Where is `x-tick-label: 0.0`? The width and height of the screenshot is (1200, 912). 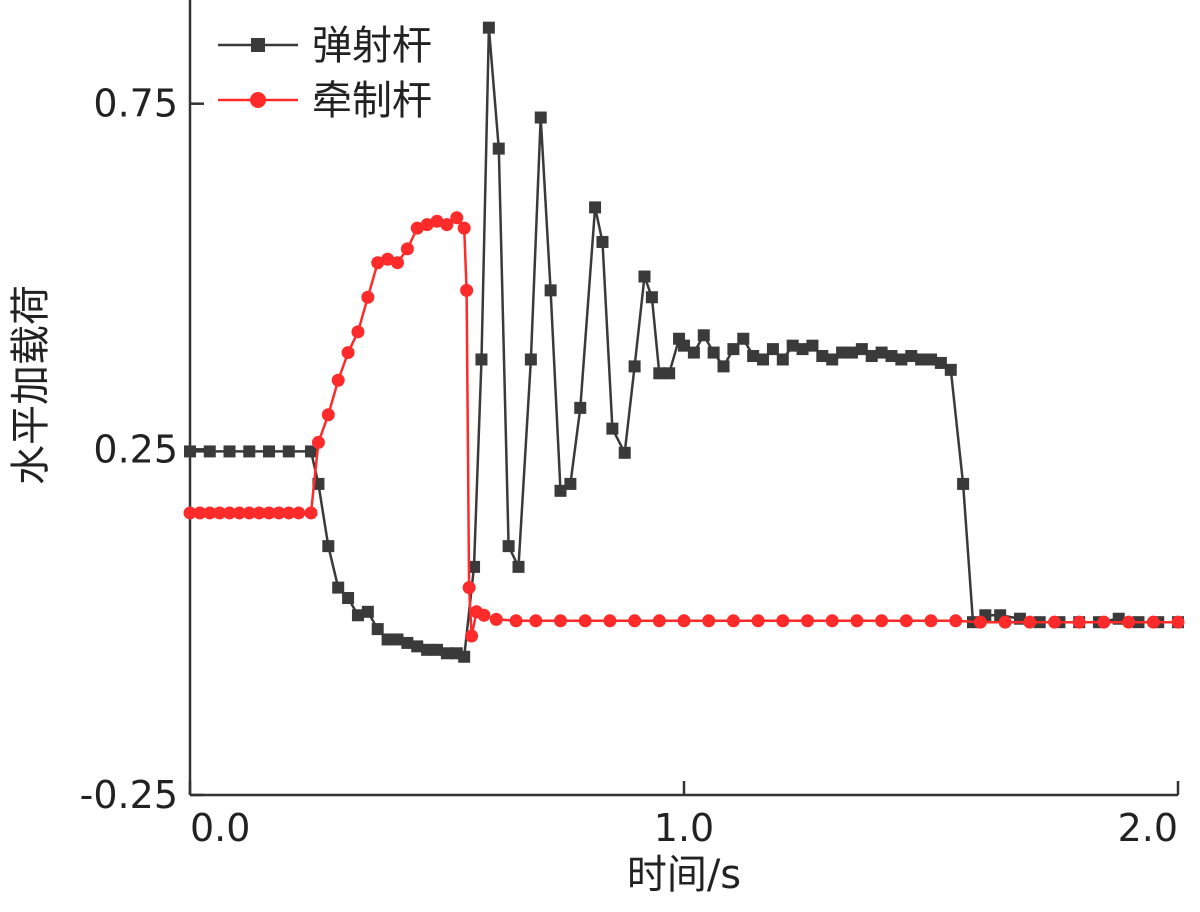 x-tick-label: 0.0 is located at coordinates (220, 828).